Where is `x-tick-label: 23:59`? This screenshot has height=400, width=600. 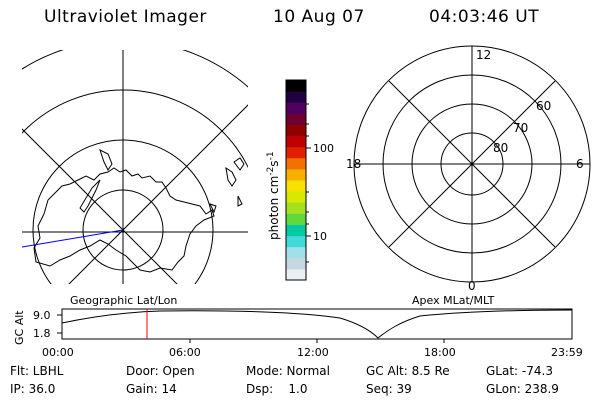 x-tick-label: 23:59 is located at coordinates (567, 352).